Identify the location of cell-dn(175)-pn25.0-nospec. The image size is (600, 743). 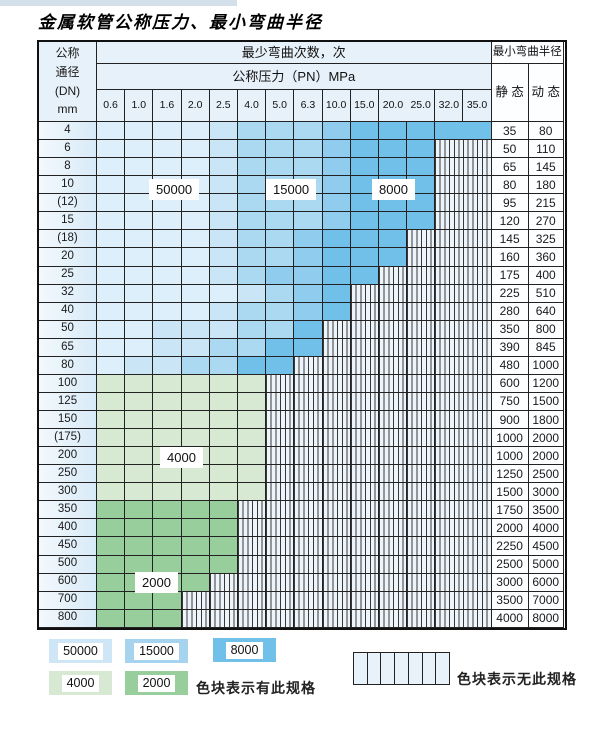
(421, 438).